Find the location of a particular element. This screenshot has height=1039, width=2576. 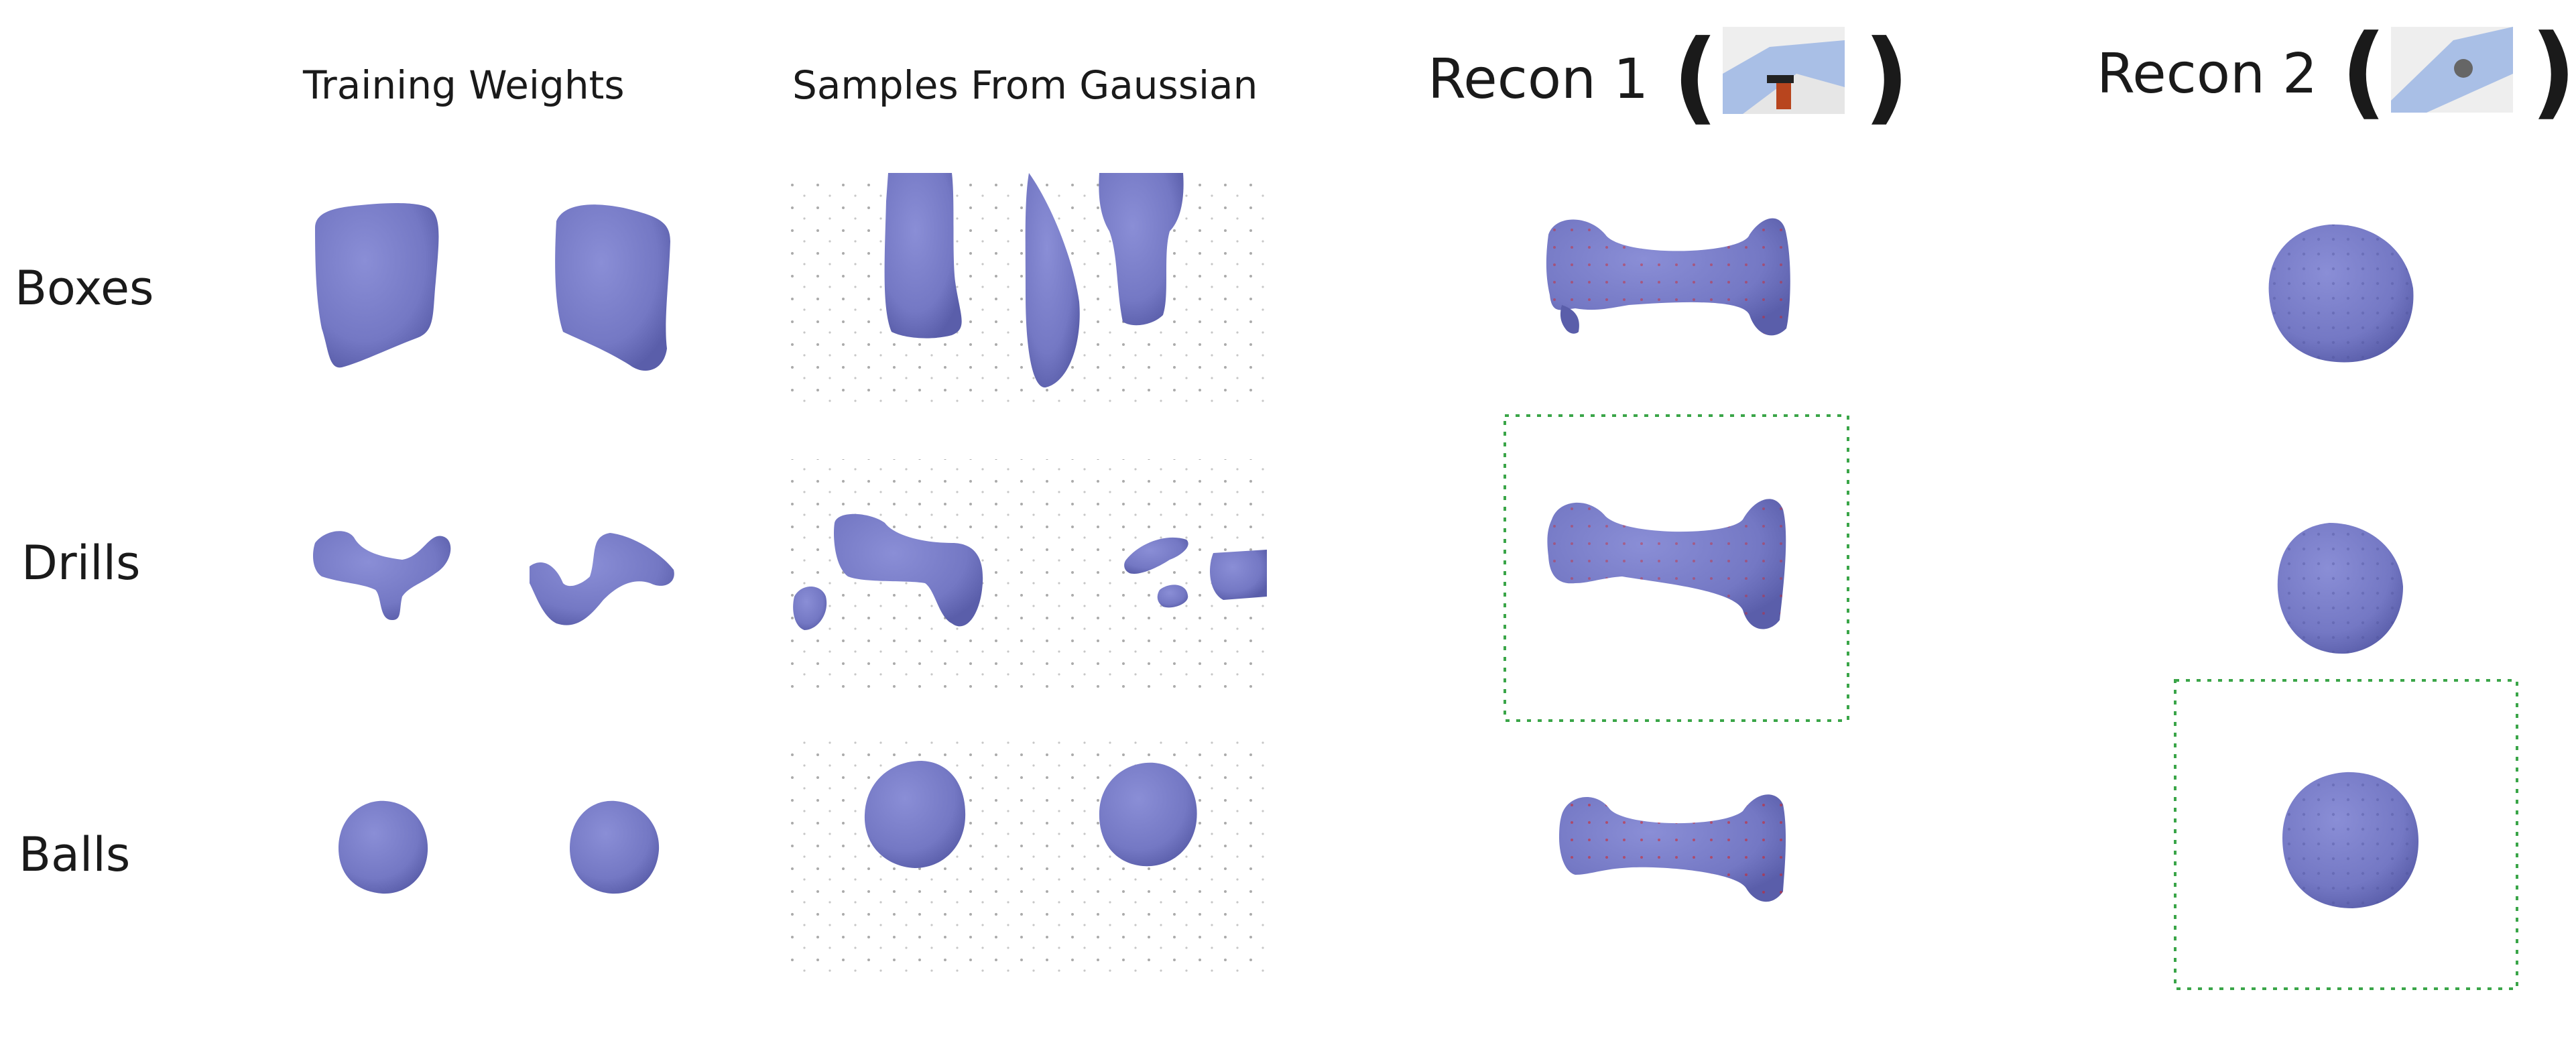

recon-2-drills is located at coordinates (2340, 588).